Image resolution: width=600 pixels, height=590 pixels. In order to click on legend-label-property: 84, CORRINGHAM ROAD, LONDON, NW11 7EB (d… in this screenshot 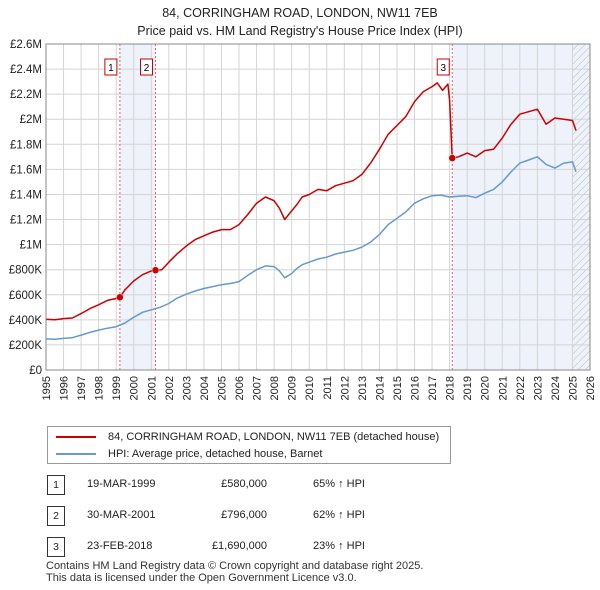, I will do `click(274, 437)`.